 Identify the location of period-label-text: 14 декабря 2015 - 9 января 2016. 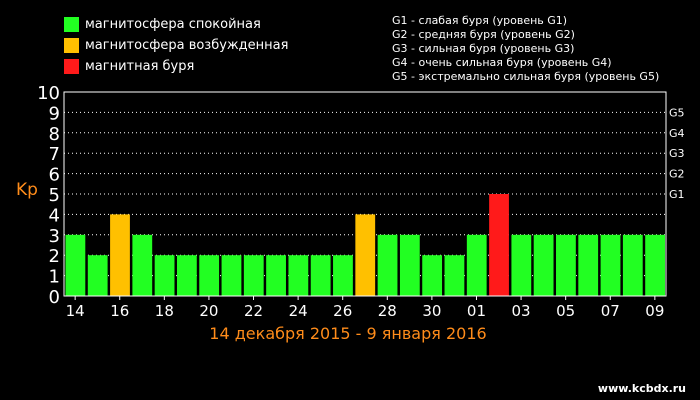
(348, 333).